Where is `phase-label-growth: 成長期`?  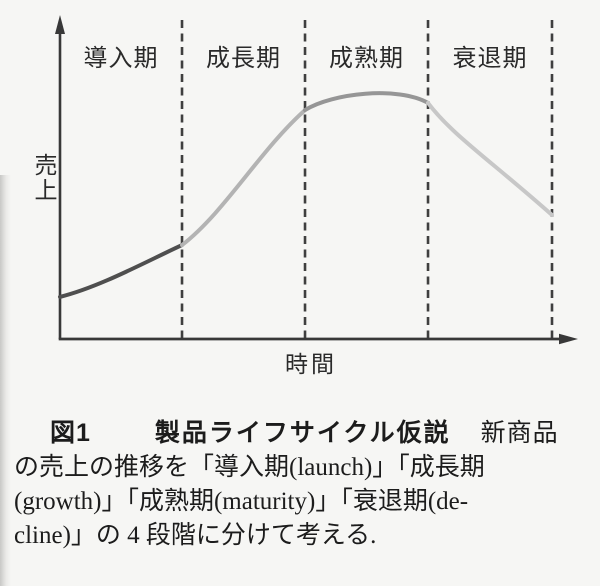
phase-label-growth: 成長期 is located at coordinates (244, 59).